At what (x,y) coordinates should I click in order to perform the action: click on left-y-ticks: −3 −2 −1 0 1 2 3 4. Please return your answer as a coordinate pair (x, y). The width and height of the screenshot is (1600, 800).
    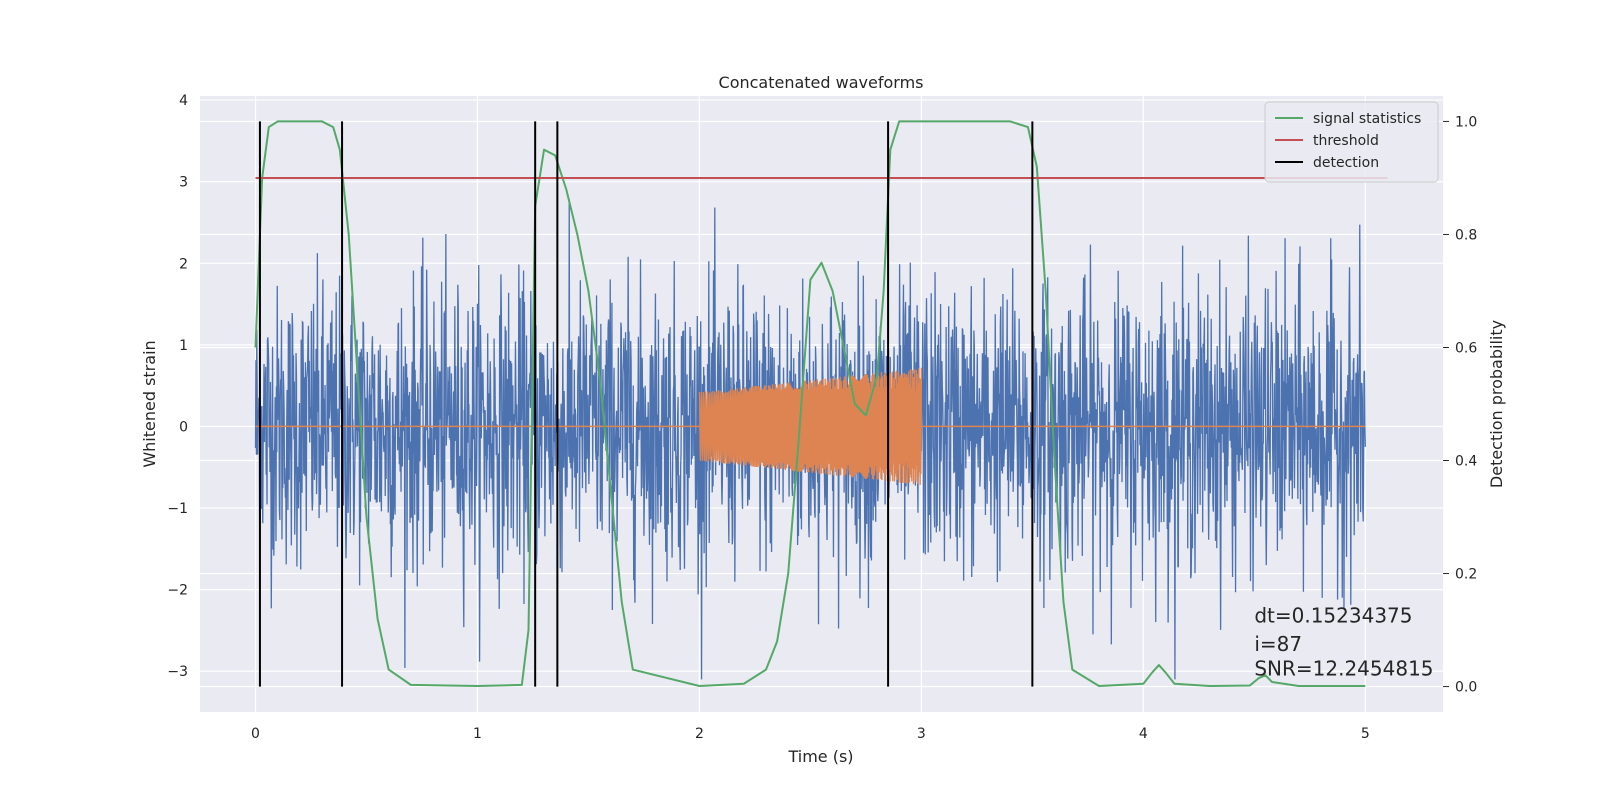
    Looking at the image, I should click on (177, 386).